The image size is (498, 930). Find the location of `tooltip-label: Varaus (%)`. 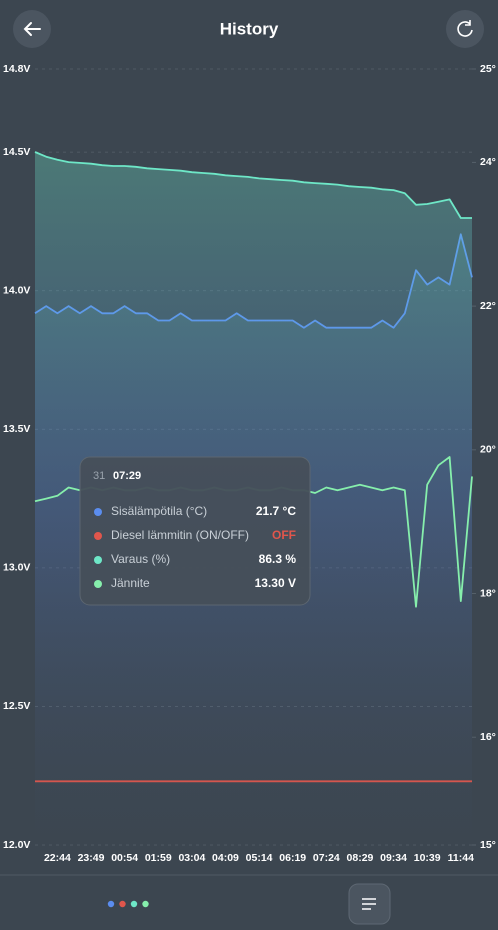

tooltip-label: Varaus (%) is located at coordinates (140, 559).